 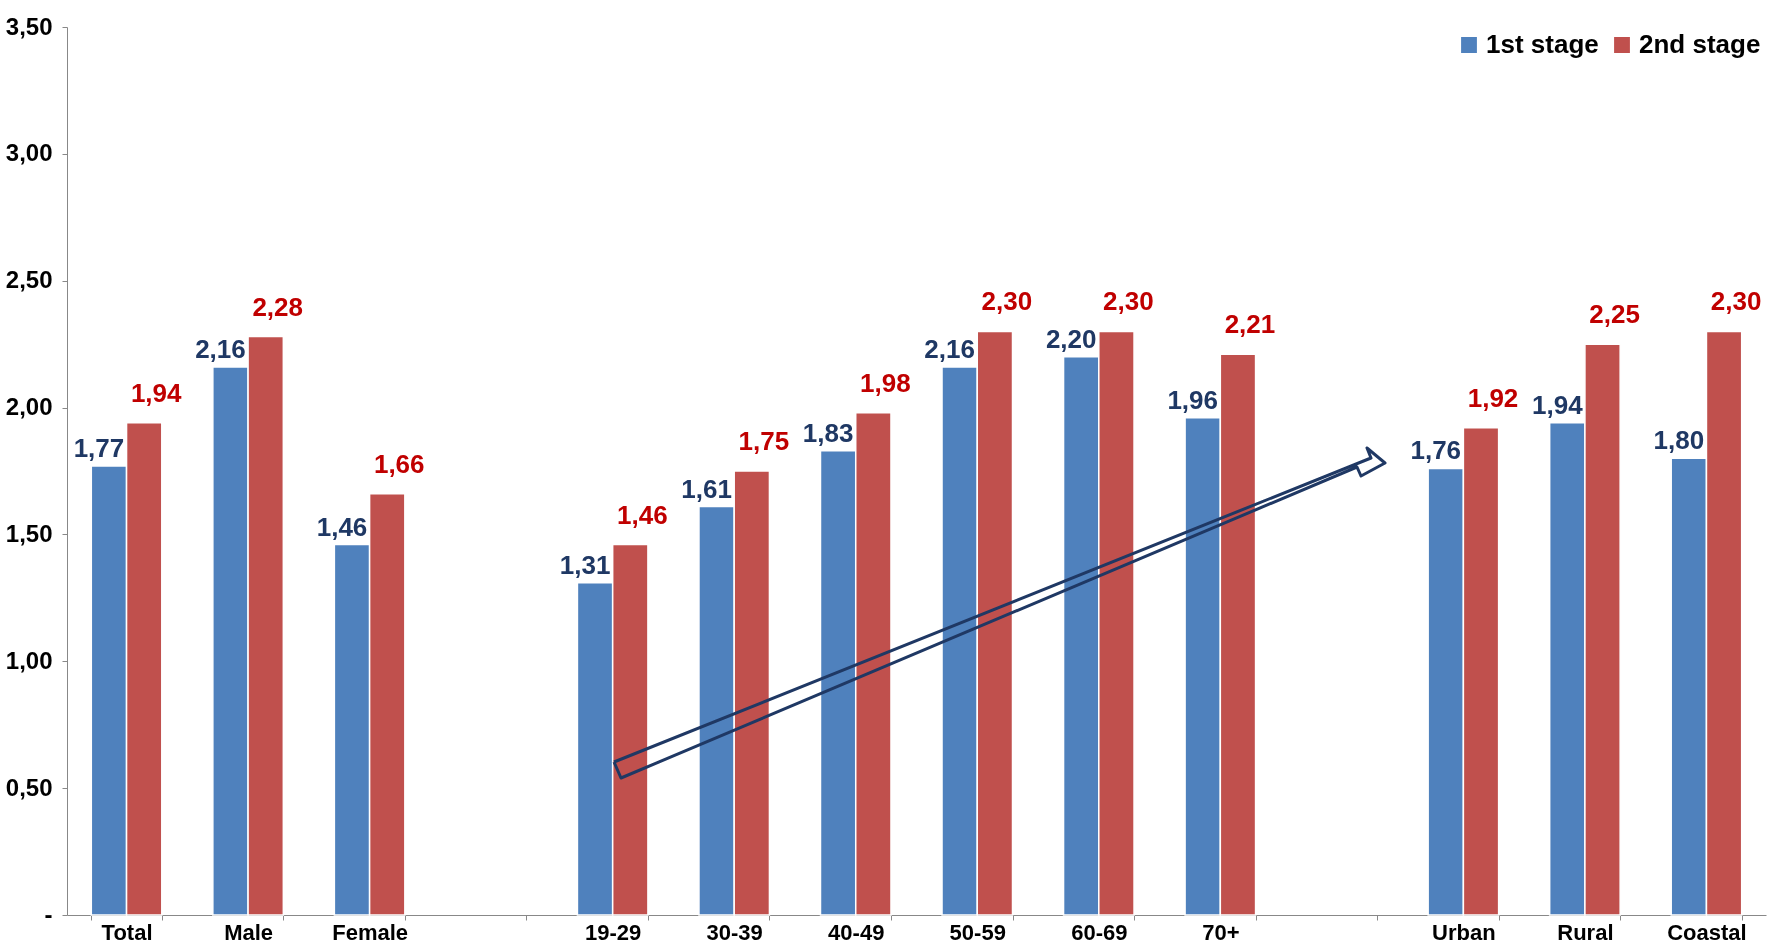 What do you see at coordinates (977, 932) in the screenshot?
I see `x-tick-label: 50-59` at bounding box center [977, 932].